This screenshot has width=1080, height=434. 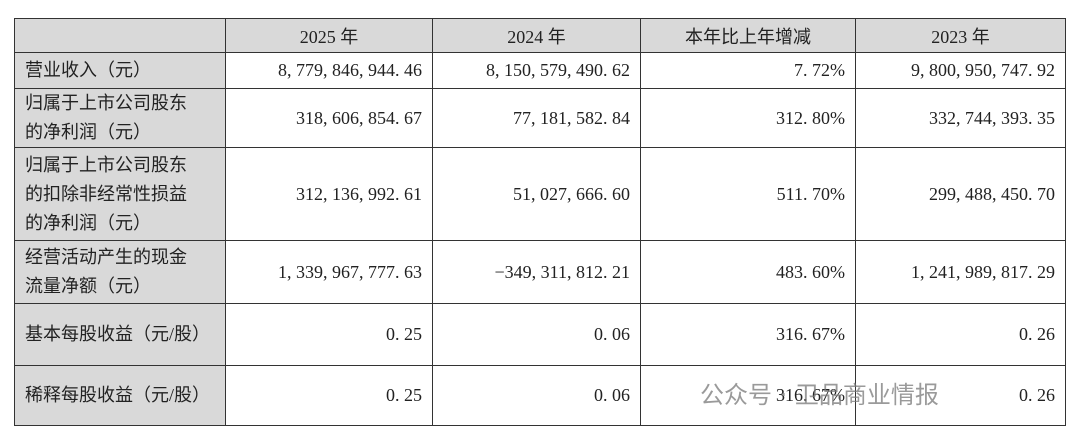 I want to click on value-cell: 8, 150, 579, 490. 62, so click(x=536, y=70).